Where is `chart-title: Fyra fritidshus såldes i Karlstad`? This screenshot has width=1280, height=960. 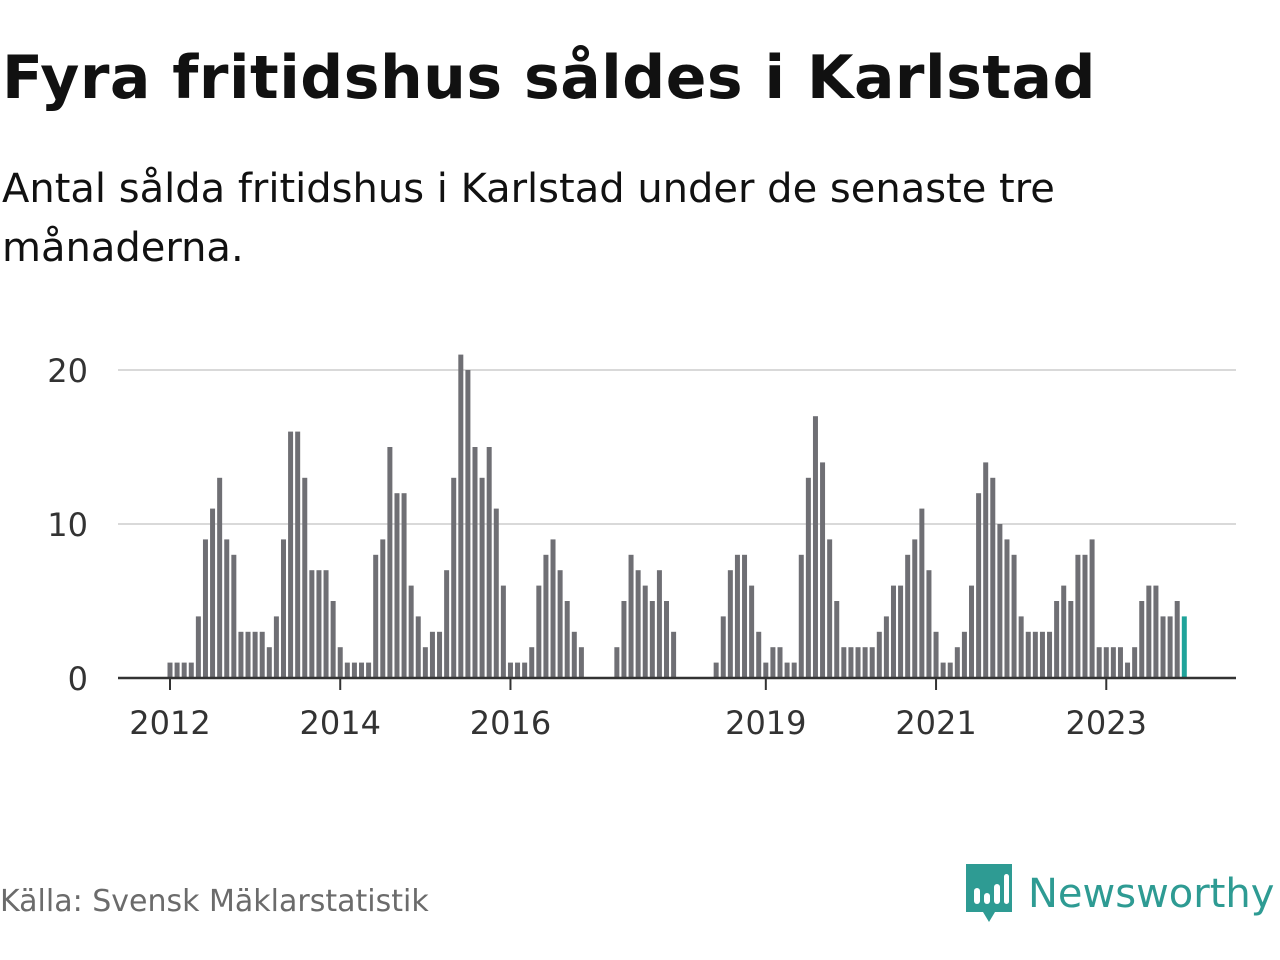 chart-title: Fyra fritidshus såldes i Karlstad is located at coordinates (549, 78).